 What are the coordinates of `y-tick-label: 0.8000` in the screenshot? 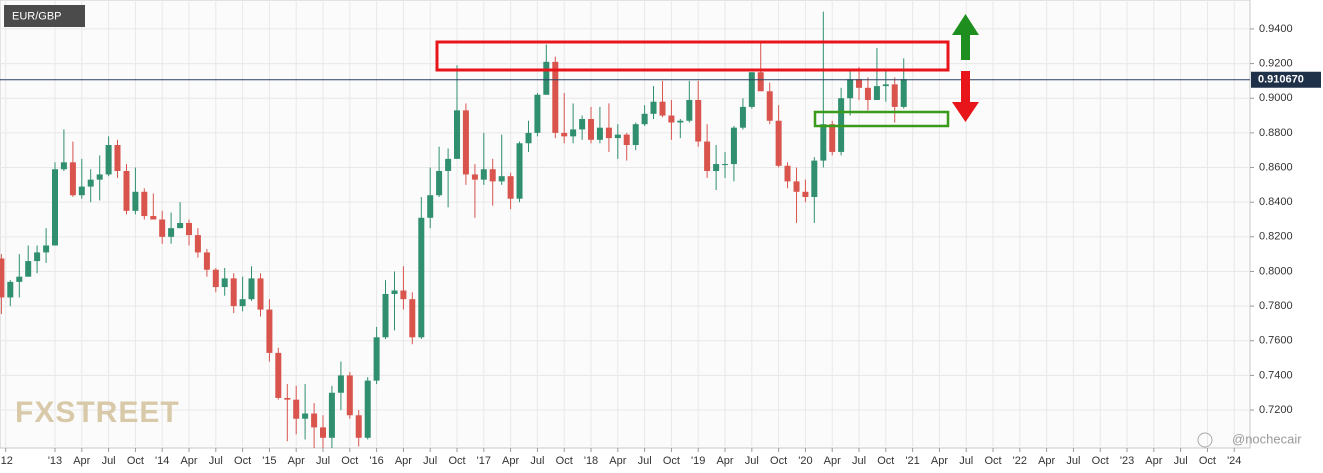 It's located at (1276, 271).